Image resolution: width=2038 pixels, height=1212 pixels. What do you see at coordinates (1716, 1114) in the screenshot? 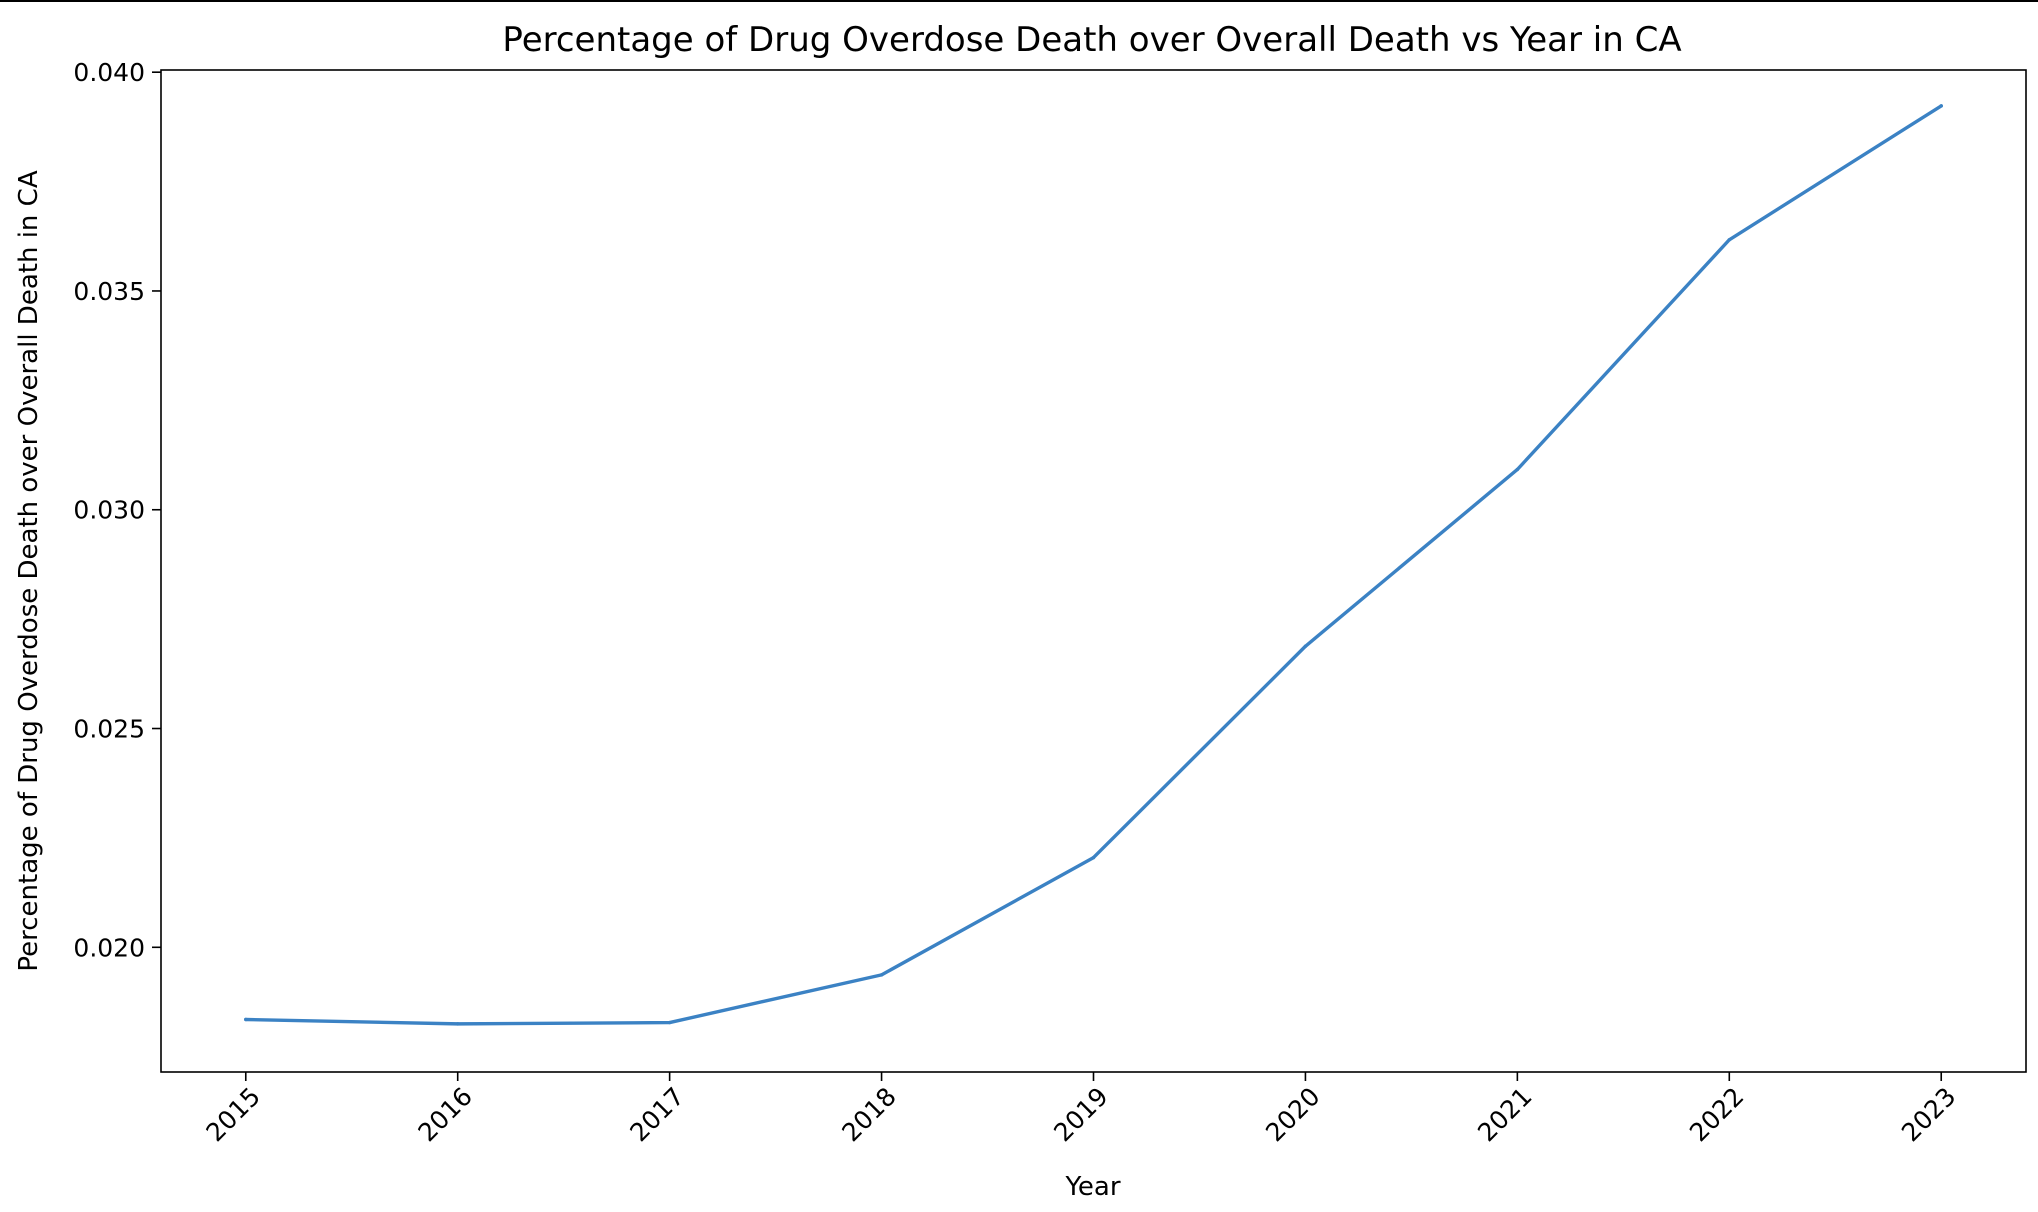
I see `x-tick-label: 2022` at bounding box center [1716, 1114].